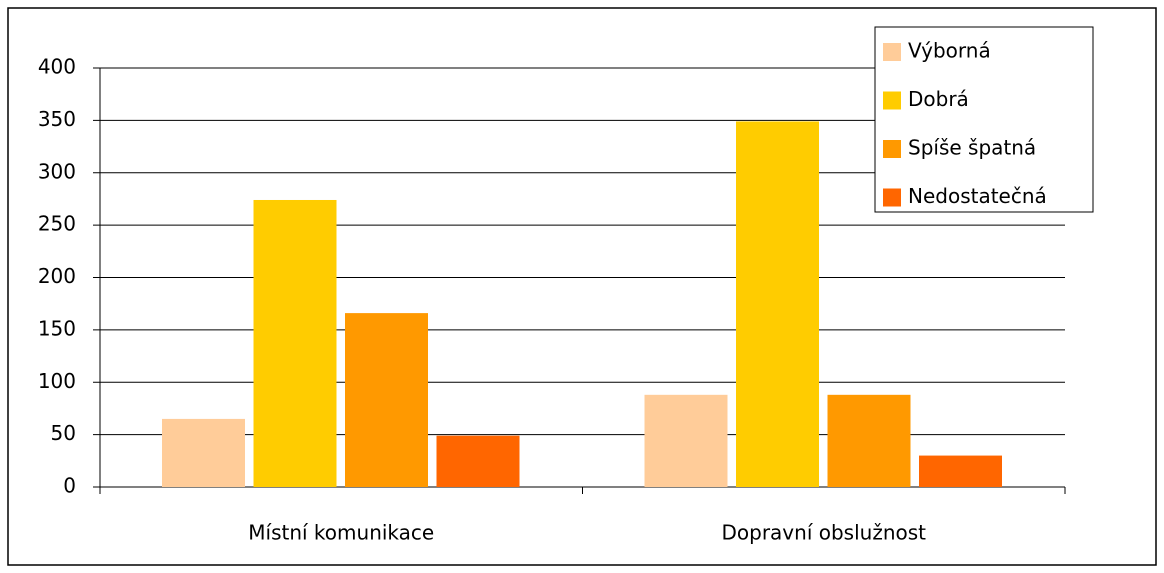  Describe the element at coordinates (57, 328) in the screenshot. I see `y-tick-label: 150` at that location.